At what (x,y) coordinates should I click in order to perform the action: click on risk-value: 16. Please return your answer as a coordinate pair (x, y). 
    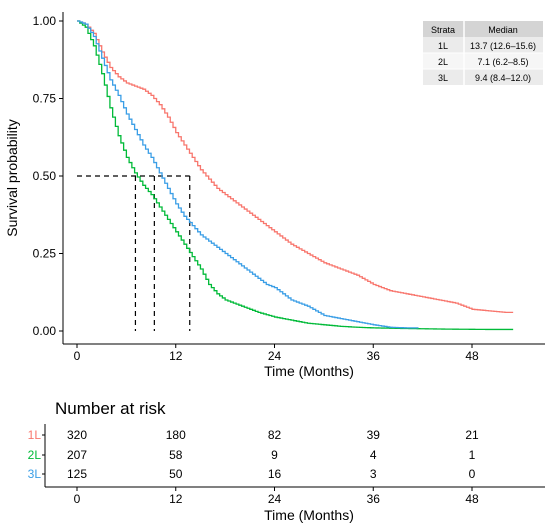
    Looking at the image, I should click on (275, 474).